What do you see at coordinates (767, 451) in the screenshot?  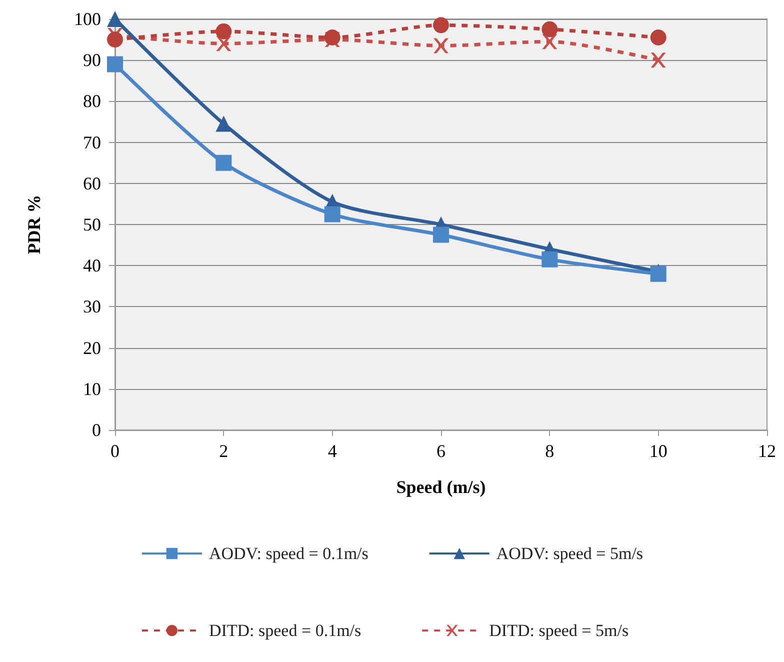 I see `x-tick-label: 12` at bounding box center [767, 451].